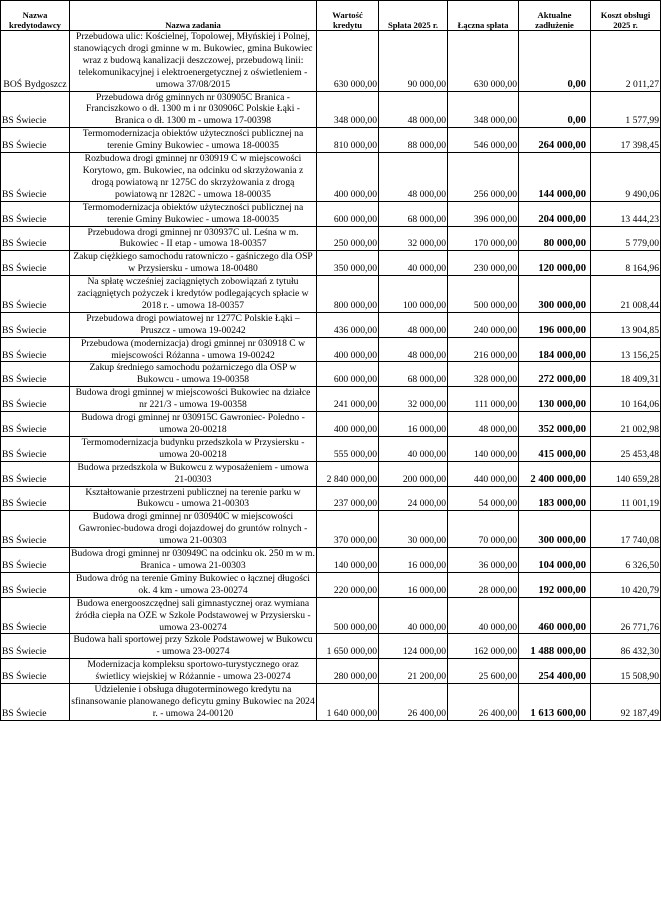 This screenshot has width=661, height=906. I want to click on cell-value: 140 000,00, so click(347, 560).